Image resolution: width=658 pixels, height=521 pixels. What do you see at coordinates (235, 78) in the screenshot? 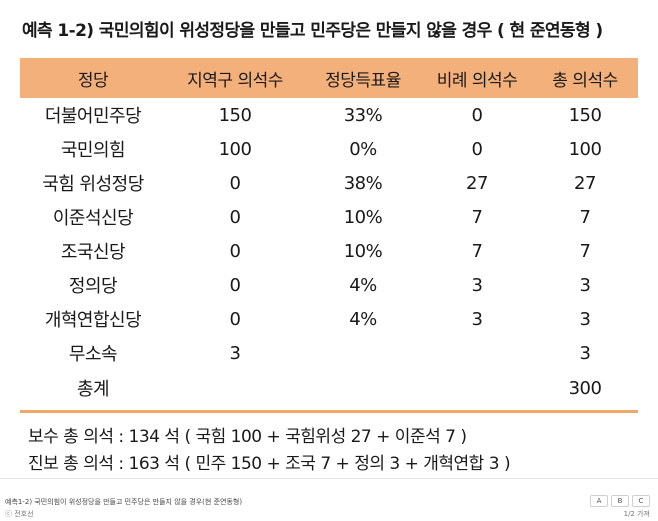
I see `column-header-district-seats: 지역구 의석수` at bounding box center [235, 78].